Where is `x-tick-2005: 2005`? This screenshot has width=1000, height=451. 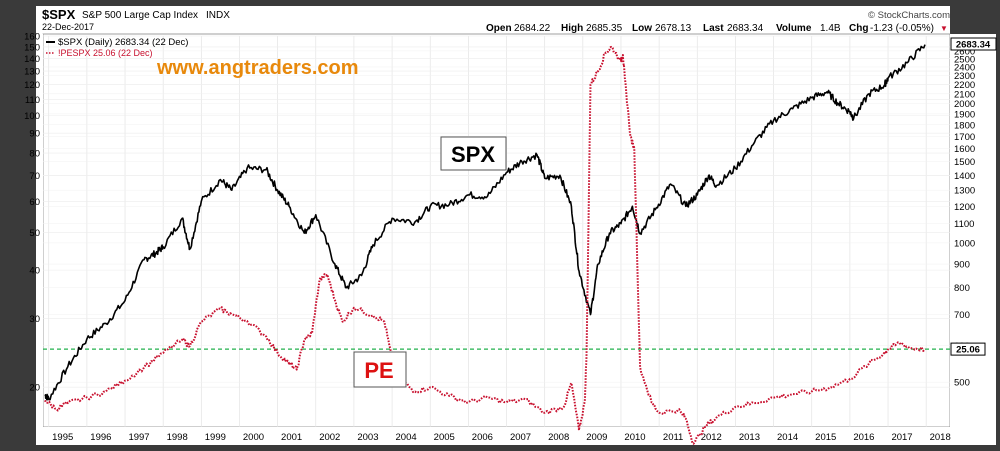
x-tick-2005: 2005 is located at coordinates (444, 437).